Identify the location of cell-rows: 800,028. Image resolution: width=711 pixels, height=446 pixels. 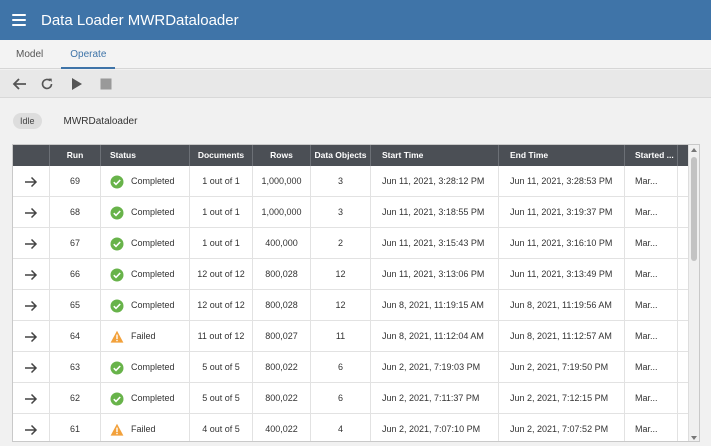
(282, 274).